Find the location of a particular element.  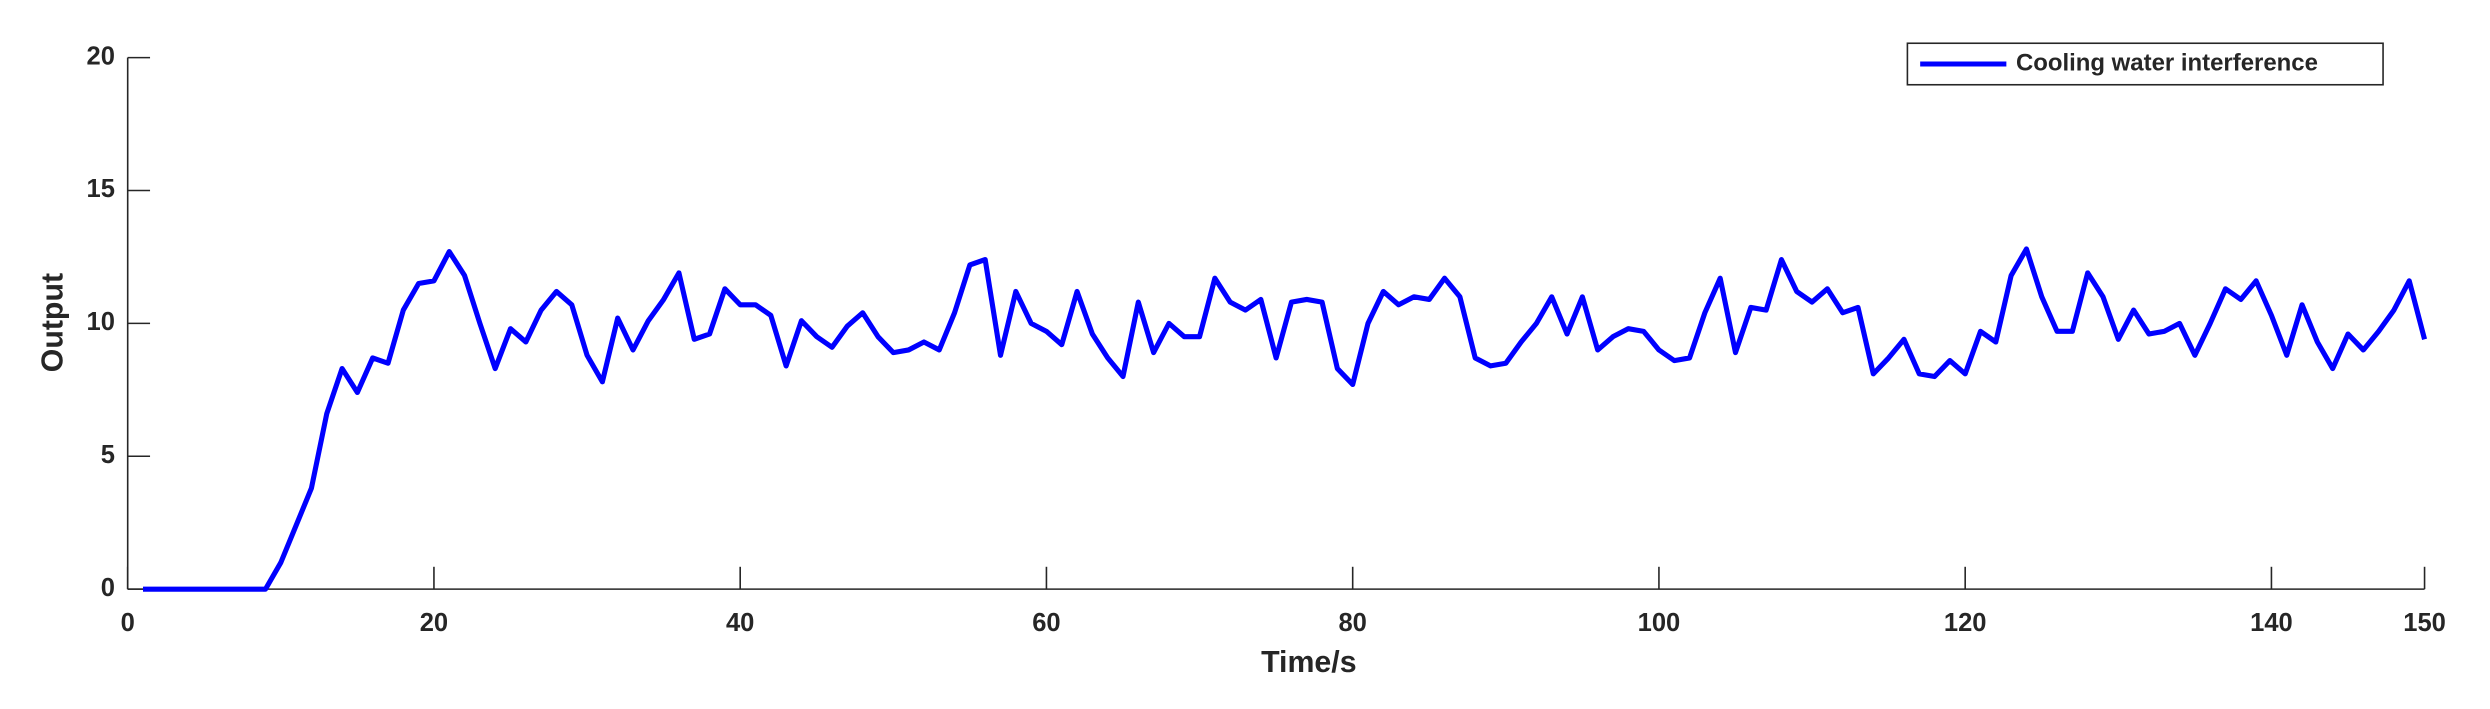

y-axis-label: Output is located at coordinates (52, 322).